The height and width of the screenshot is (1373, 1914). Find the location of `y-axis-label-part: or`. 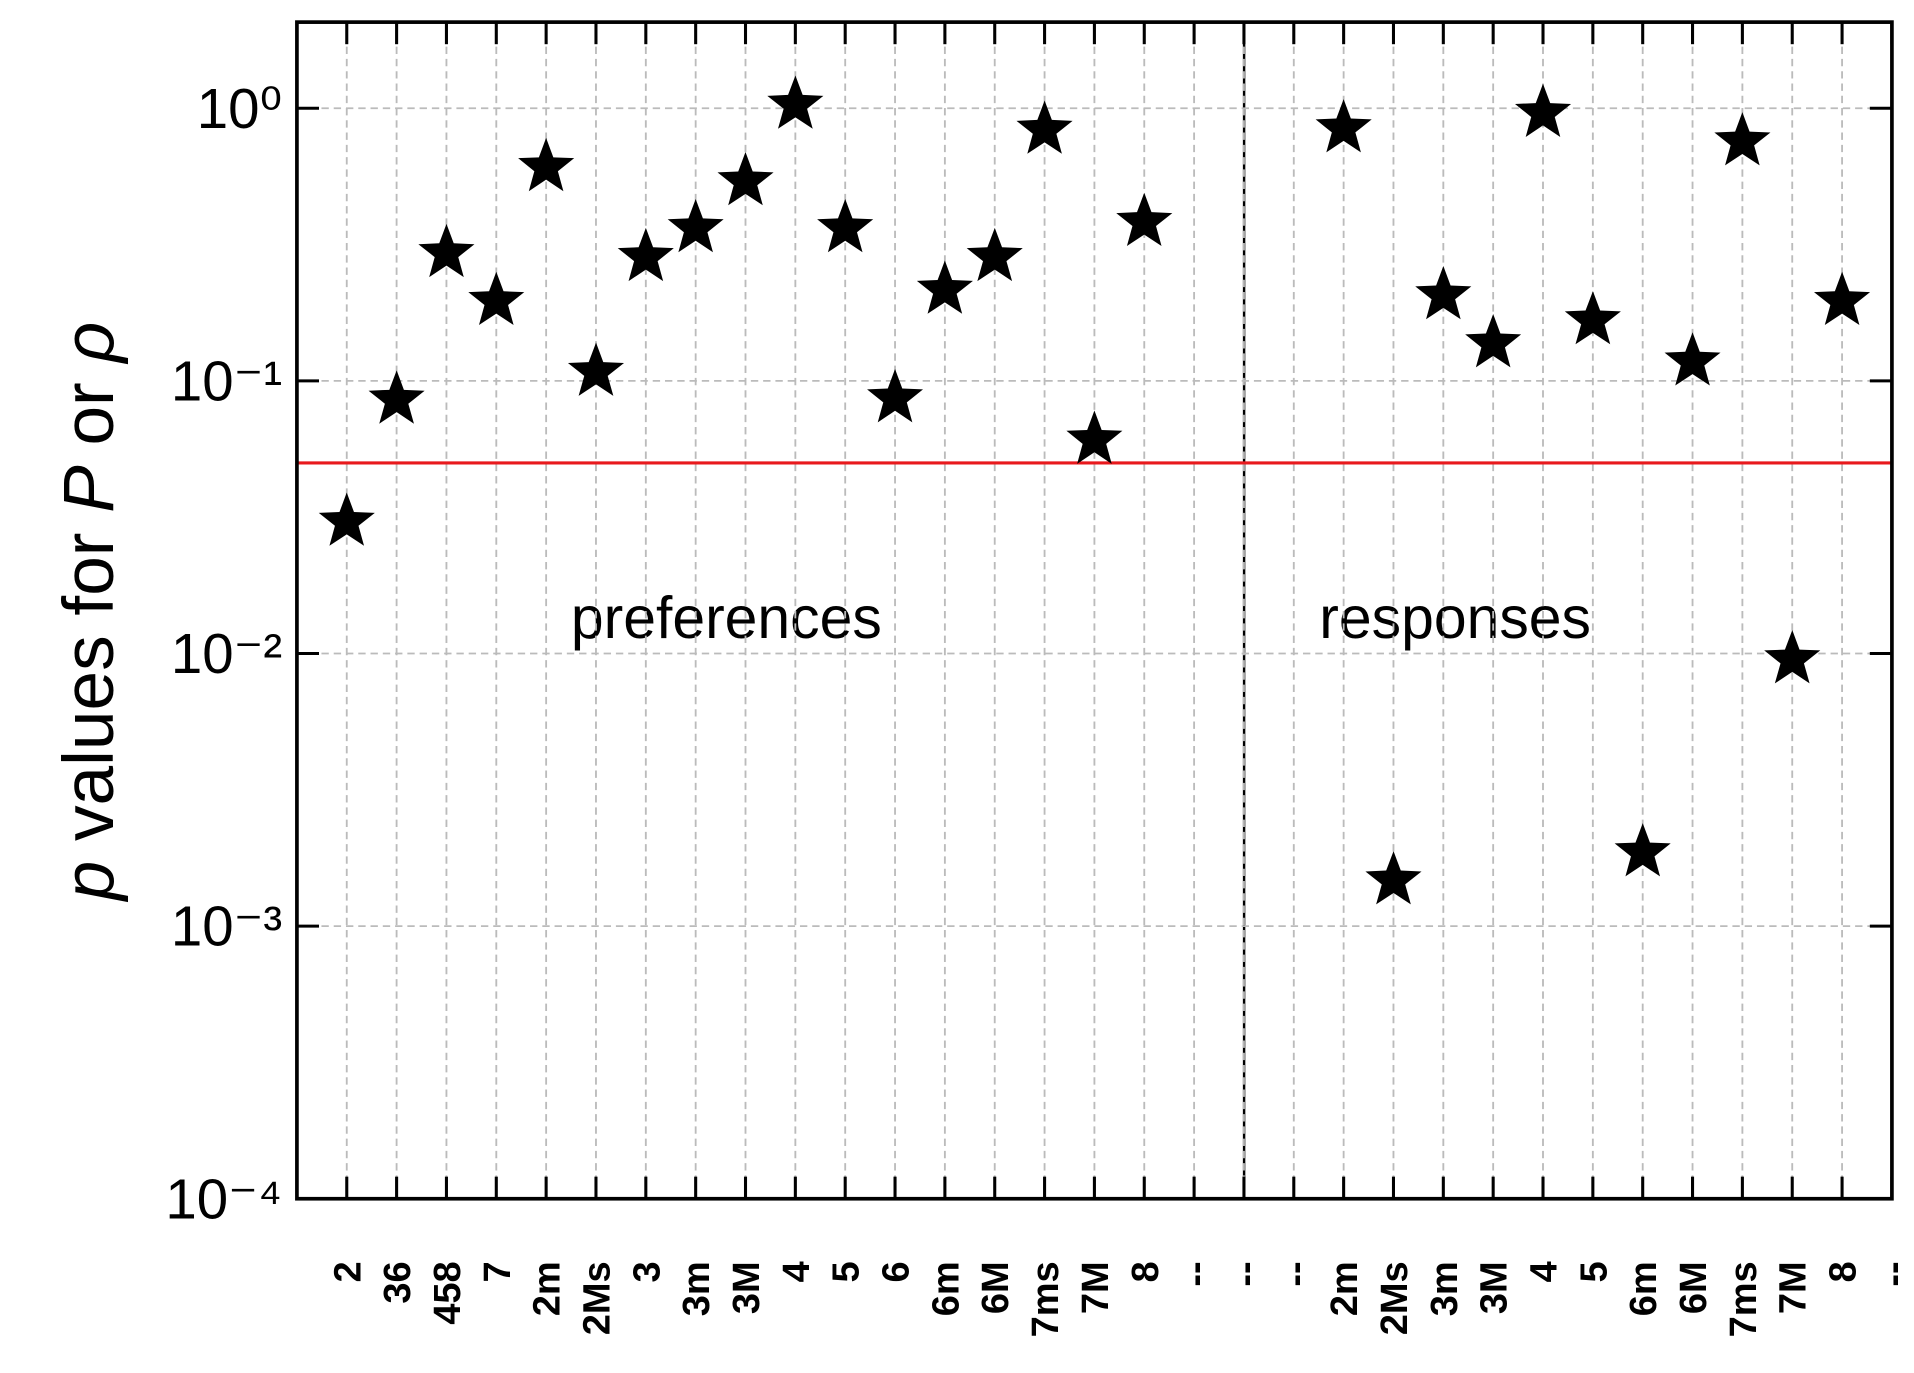

y-axis-label-part: or is located at coordinates (89, 413).